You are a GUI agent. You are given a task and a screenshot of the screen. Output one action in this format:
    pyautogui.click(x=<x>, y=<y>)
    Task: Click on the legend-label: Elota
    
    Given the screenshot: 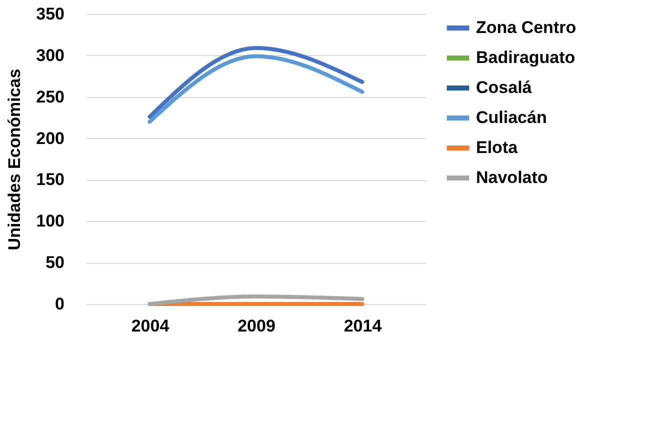 What is the action you would take?
    pyautogui.click(x=497, y=147)
    